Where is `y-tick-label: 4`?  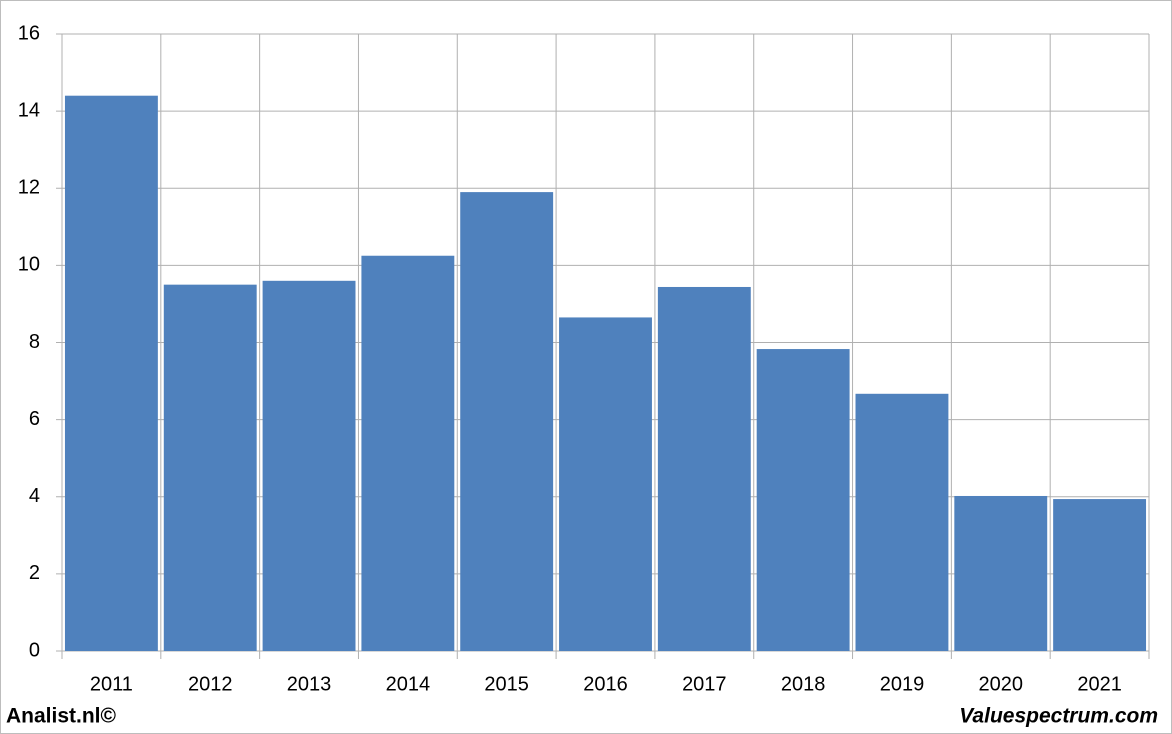 y-tick-label: 4 is located at coordinates (34, 496).